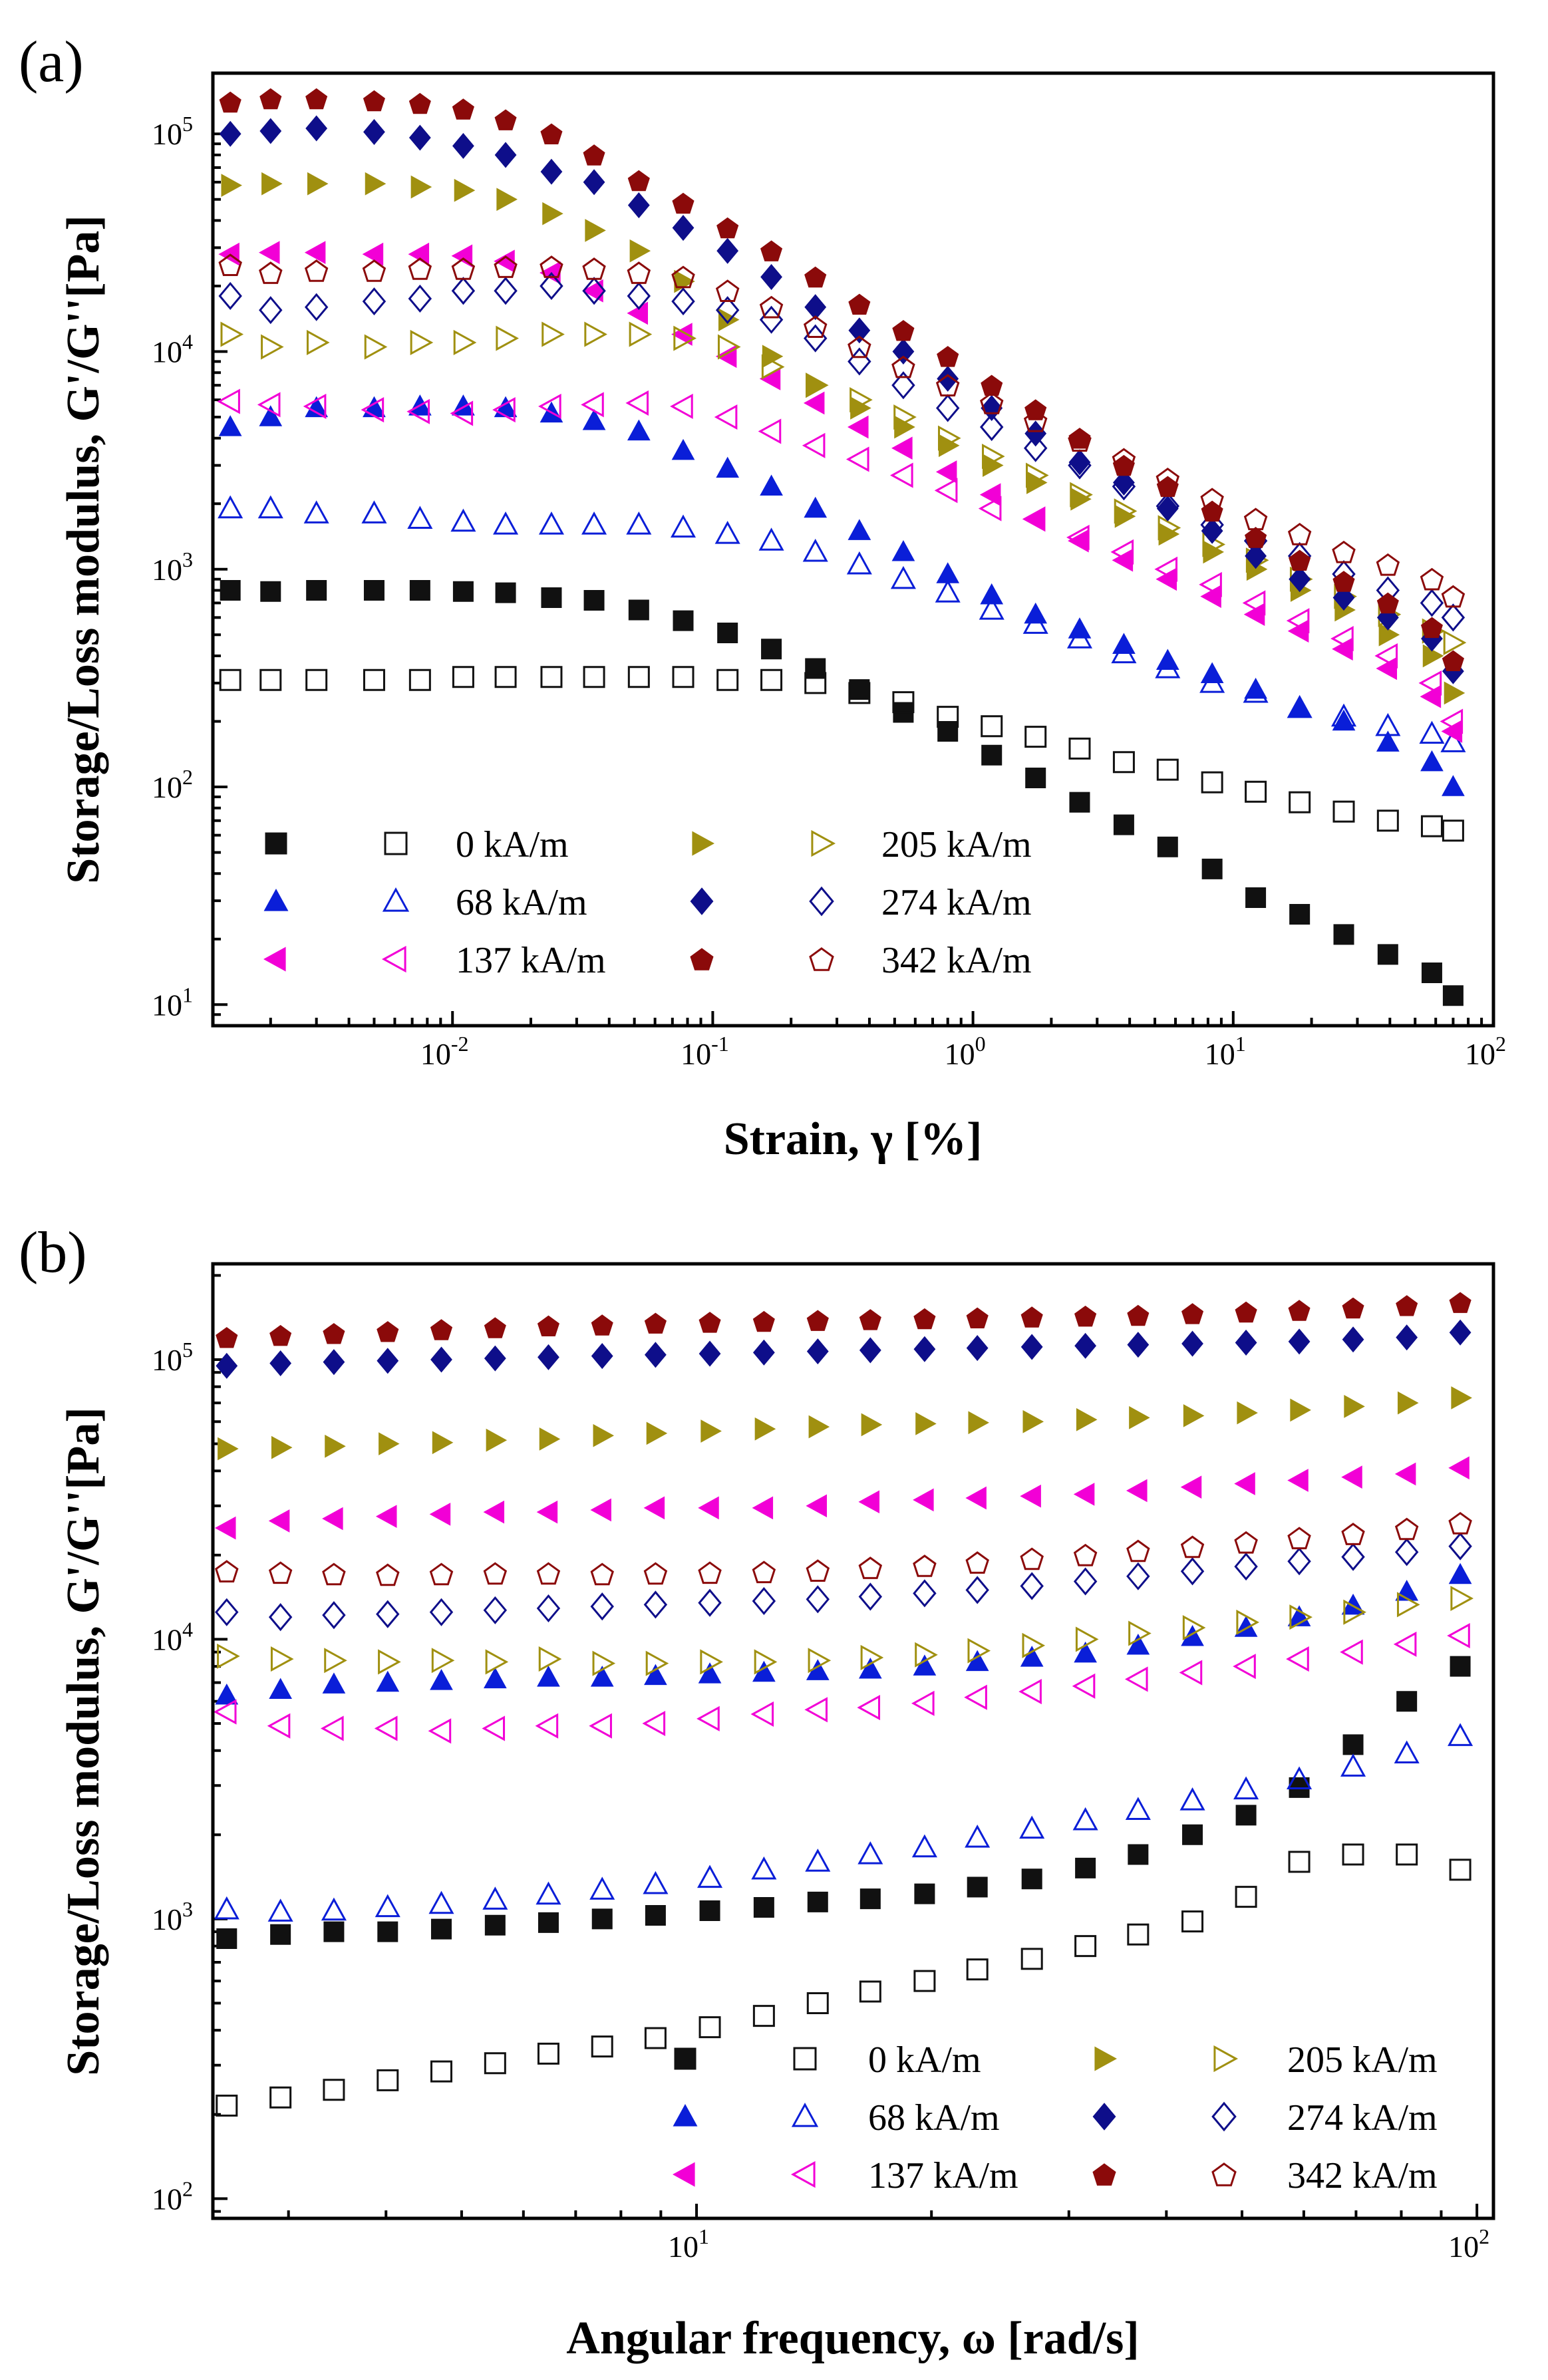 The height and width of the screenshot is (2380, 1548). Describe the element at coordinates (841, 1683) in the screenshot. I see `series-137-ka-m-g-` at that location.